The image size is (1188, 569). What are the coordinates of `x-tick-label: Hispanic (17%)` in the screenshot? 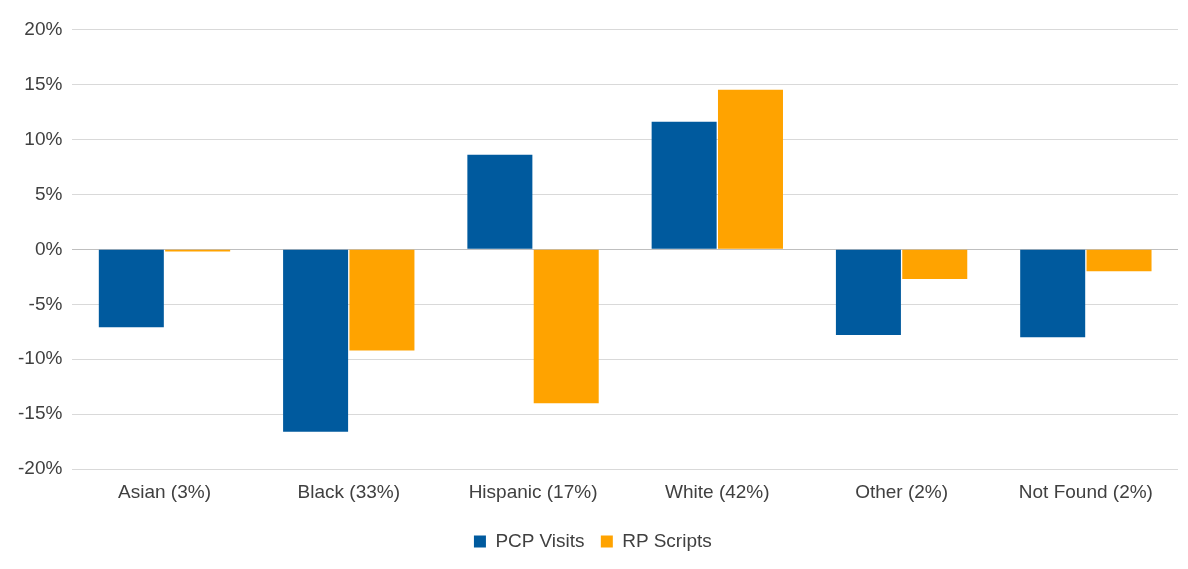 It's located at (533, 491).